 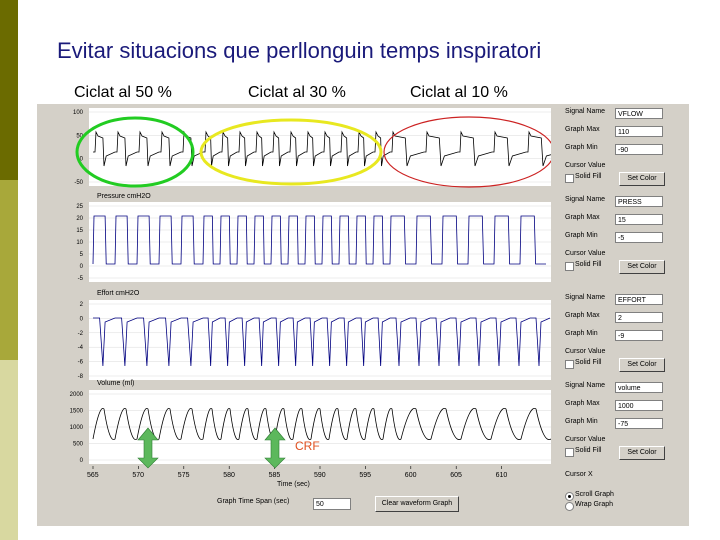 I want to click on volume-trace, so click(x=321, y=424).